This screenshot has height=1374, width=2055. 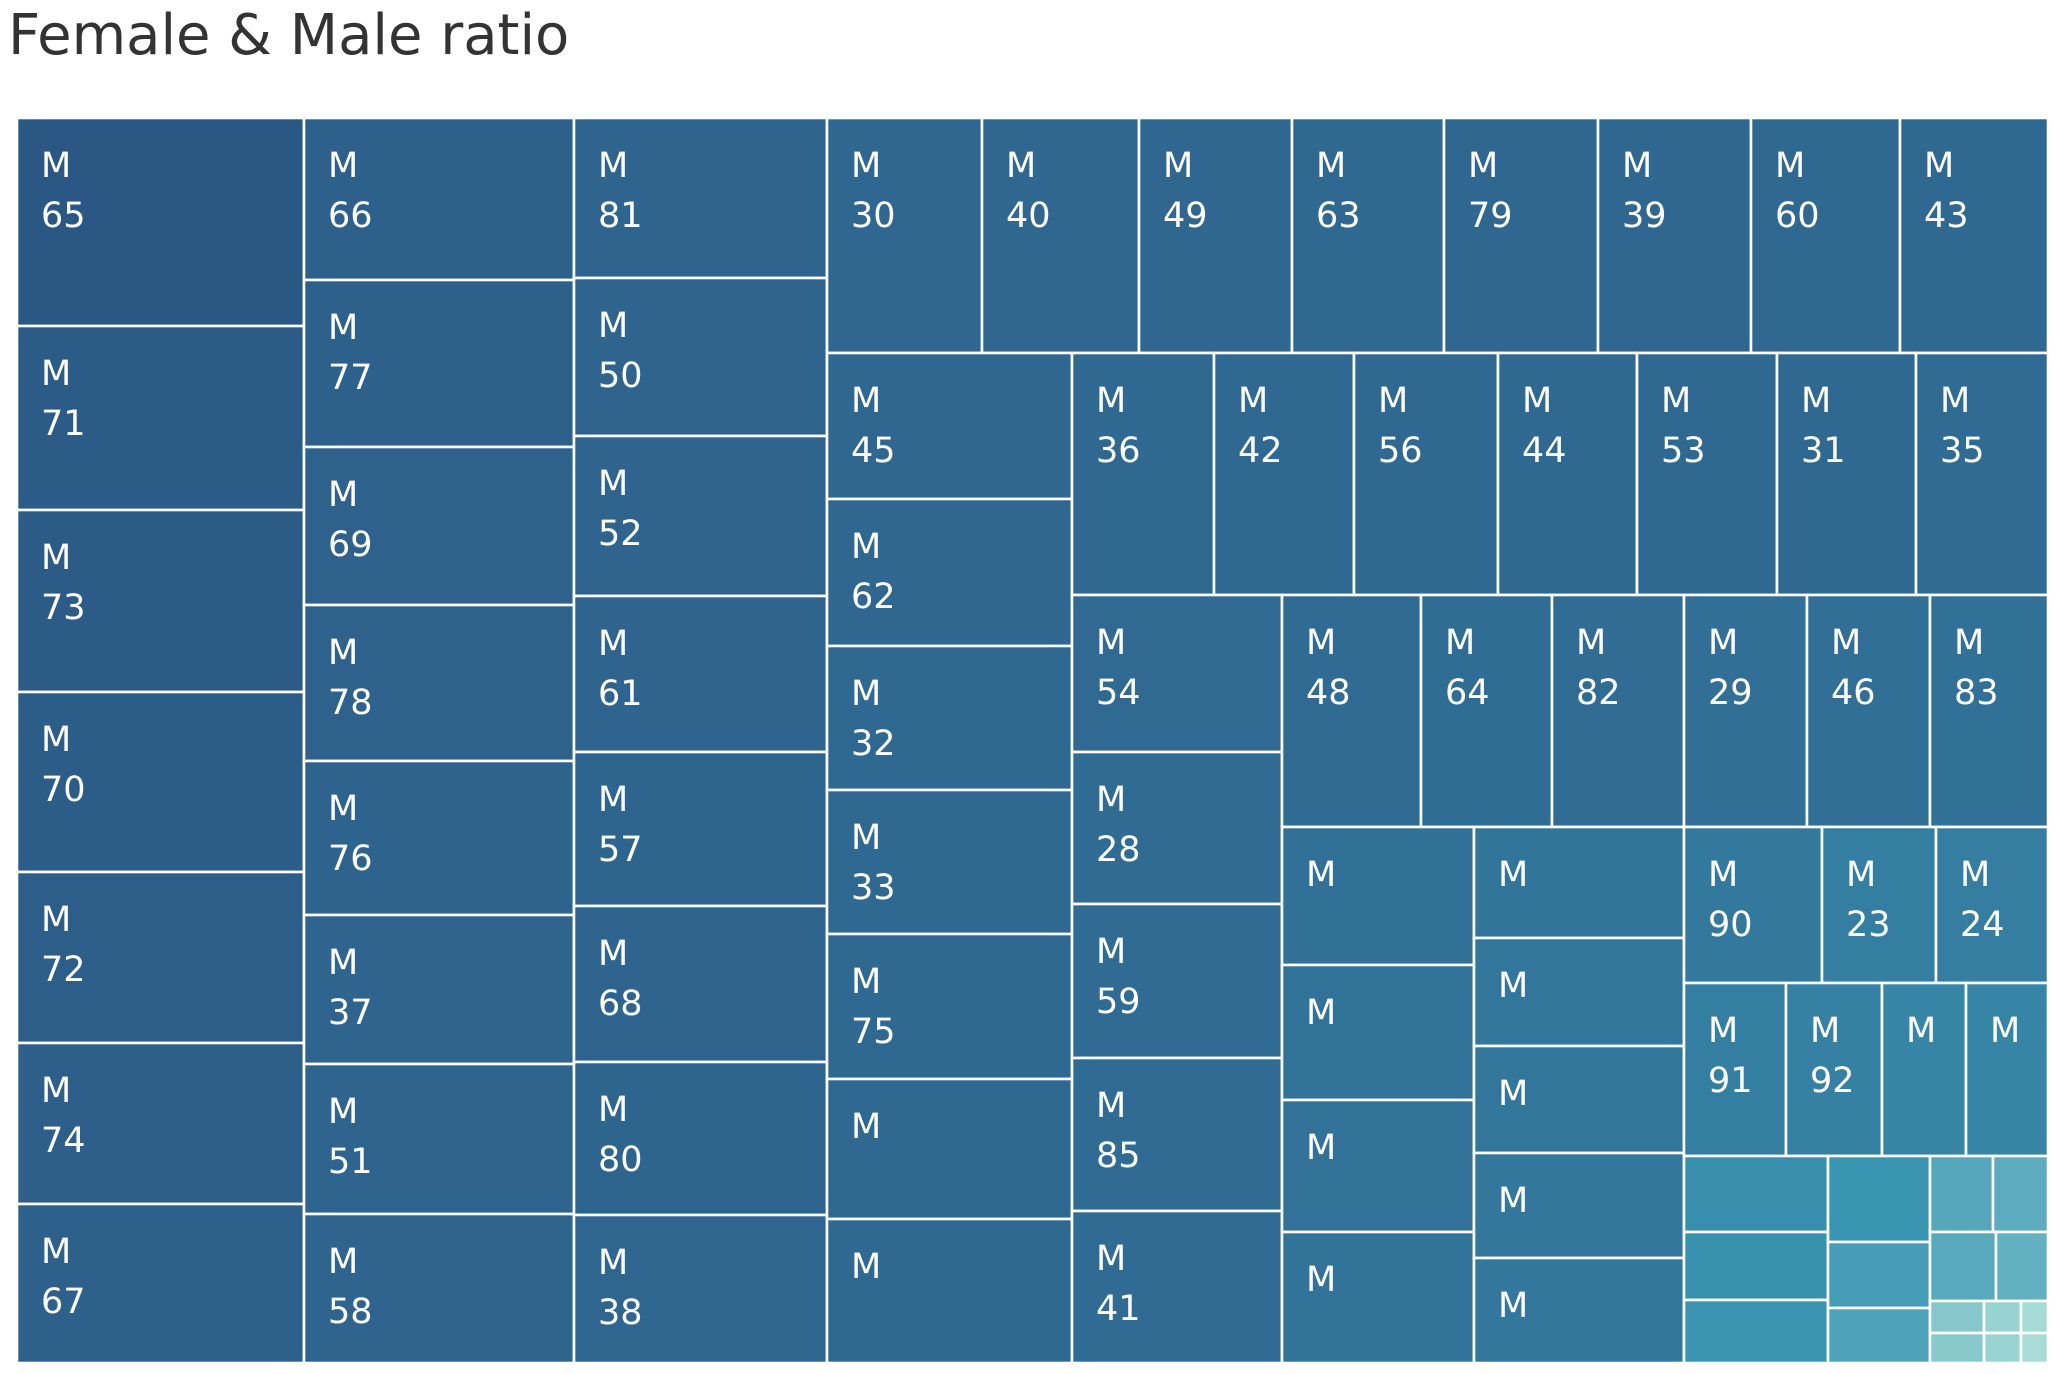 What do you see at coordinates (439, 526) in the screenshot?
I see `treemap-tile: M 69` at bounding box center [439, 526].